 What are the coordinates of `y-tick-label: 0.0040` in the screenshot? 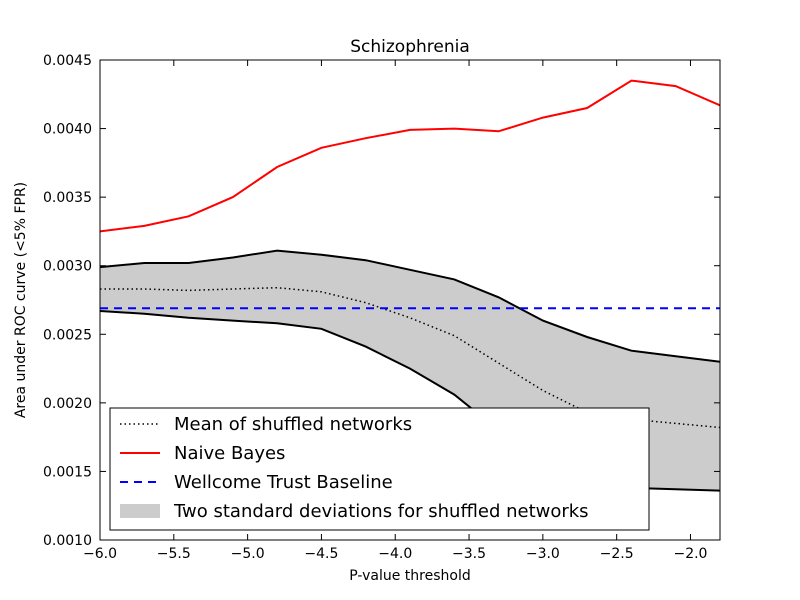 It's located at (67, 130).